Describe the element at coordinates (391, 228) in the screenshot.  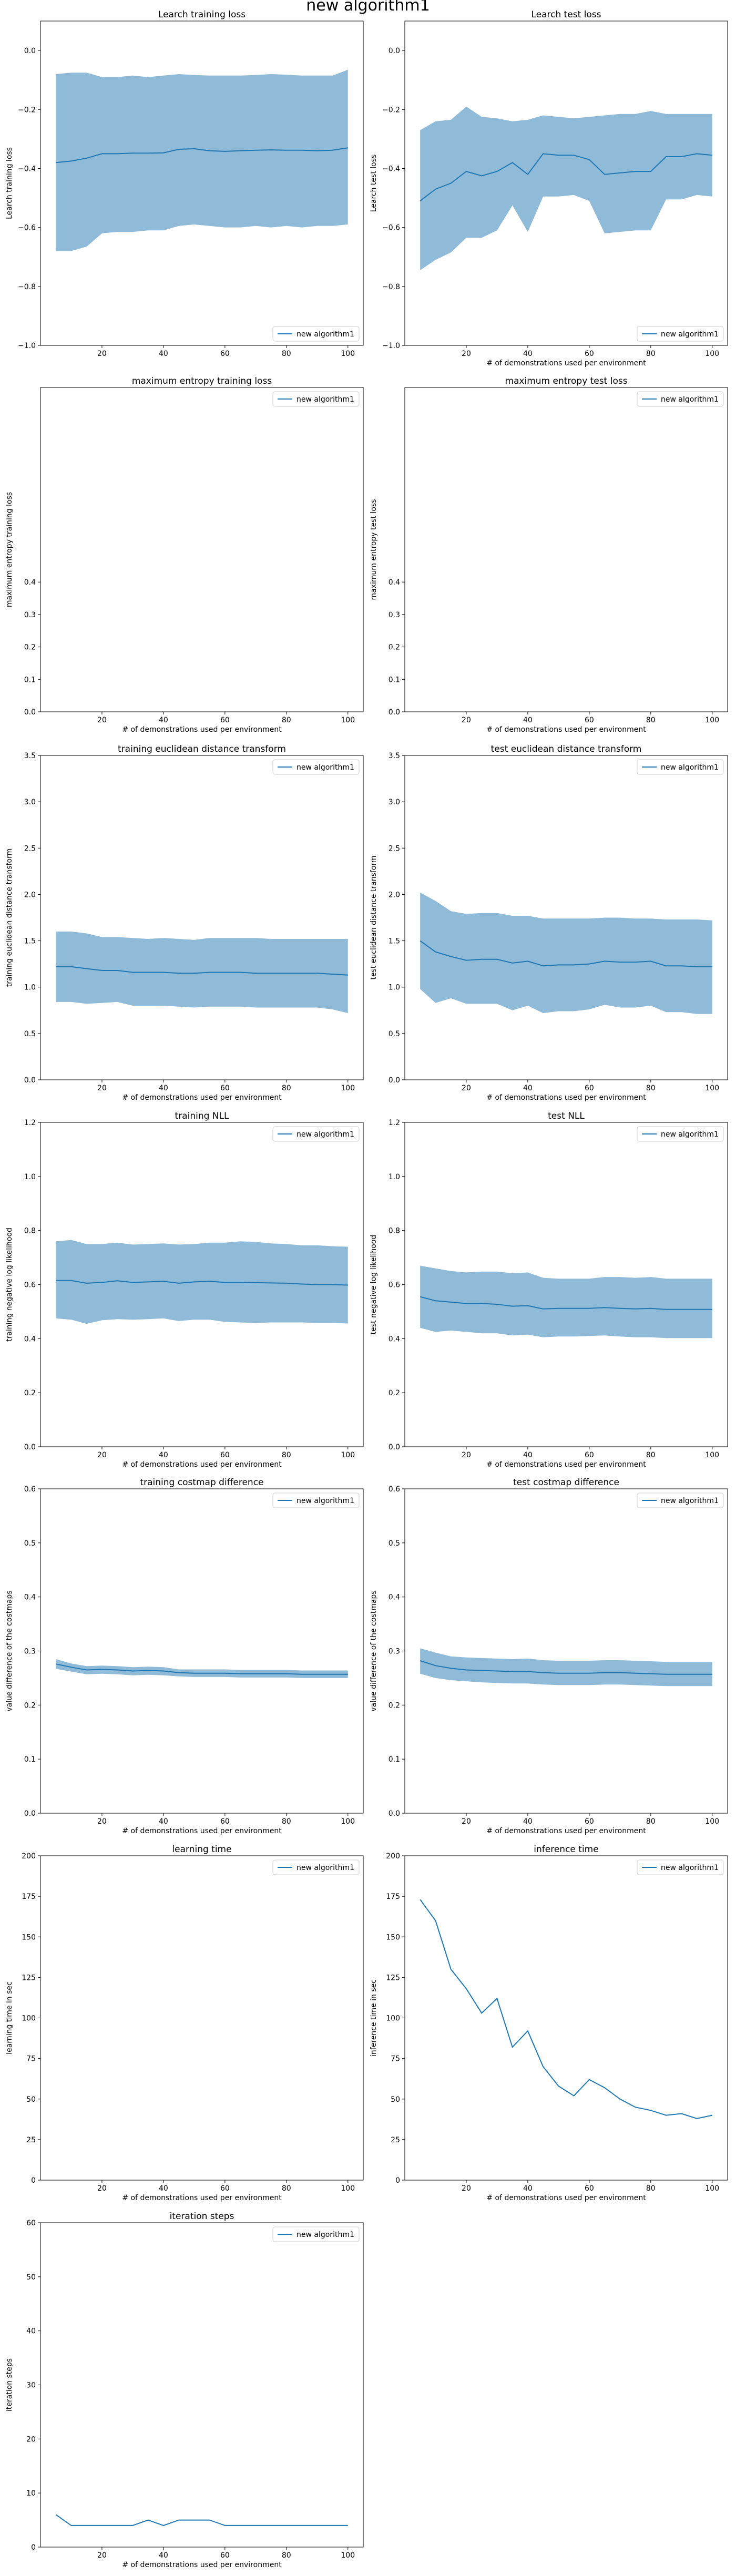
I see `y-tick-label: −0.6` at that location.